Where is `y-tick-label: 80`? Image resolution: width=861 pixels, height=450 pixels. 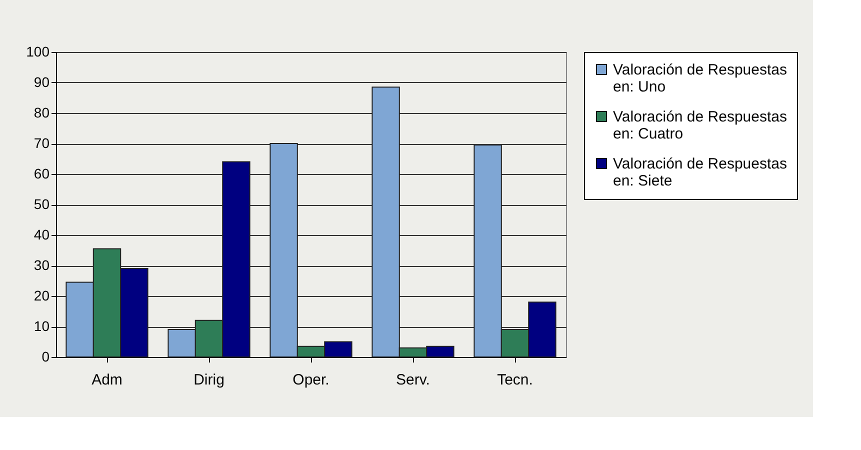 y-tick-label: 80 is located at coordinates (42, 112).